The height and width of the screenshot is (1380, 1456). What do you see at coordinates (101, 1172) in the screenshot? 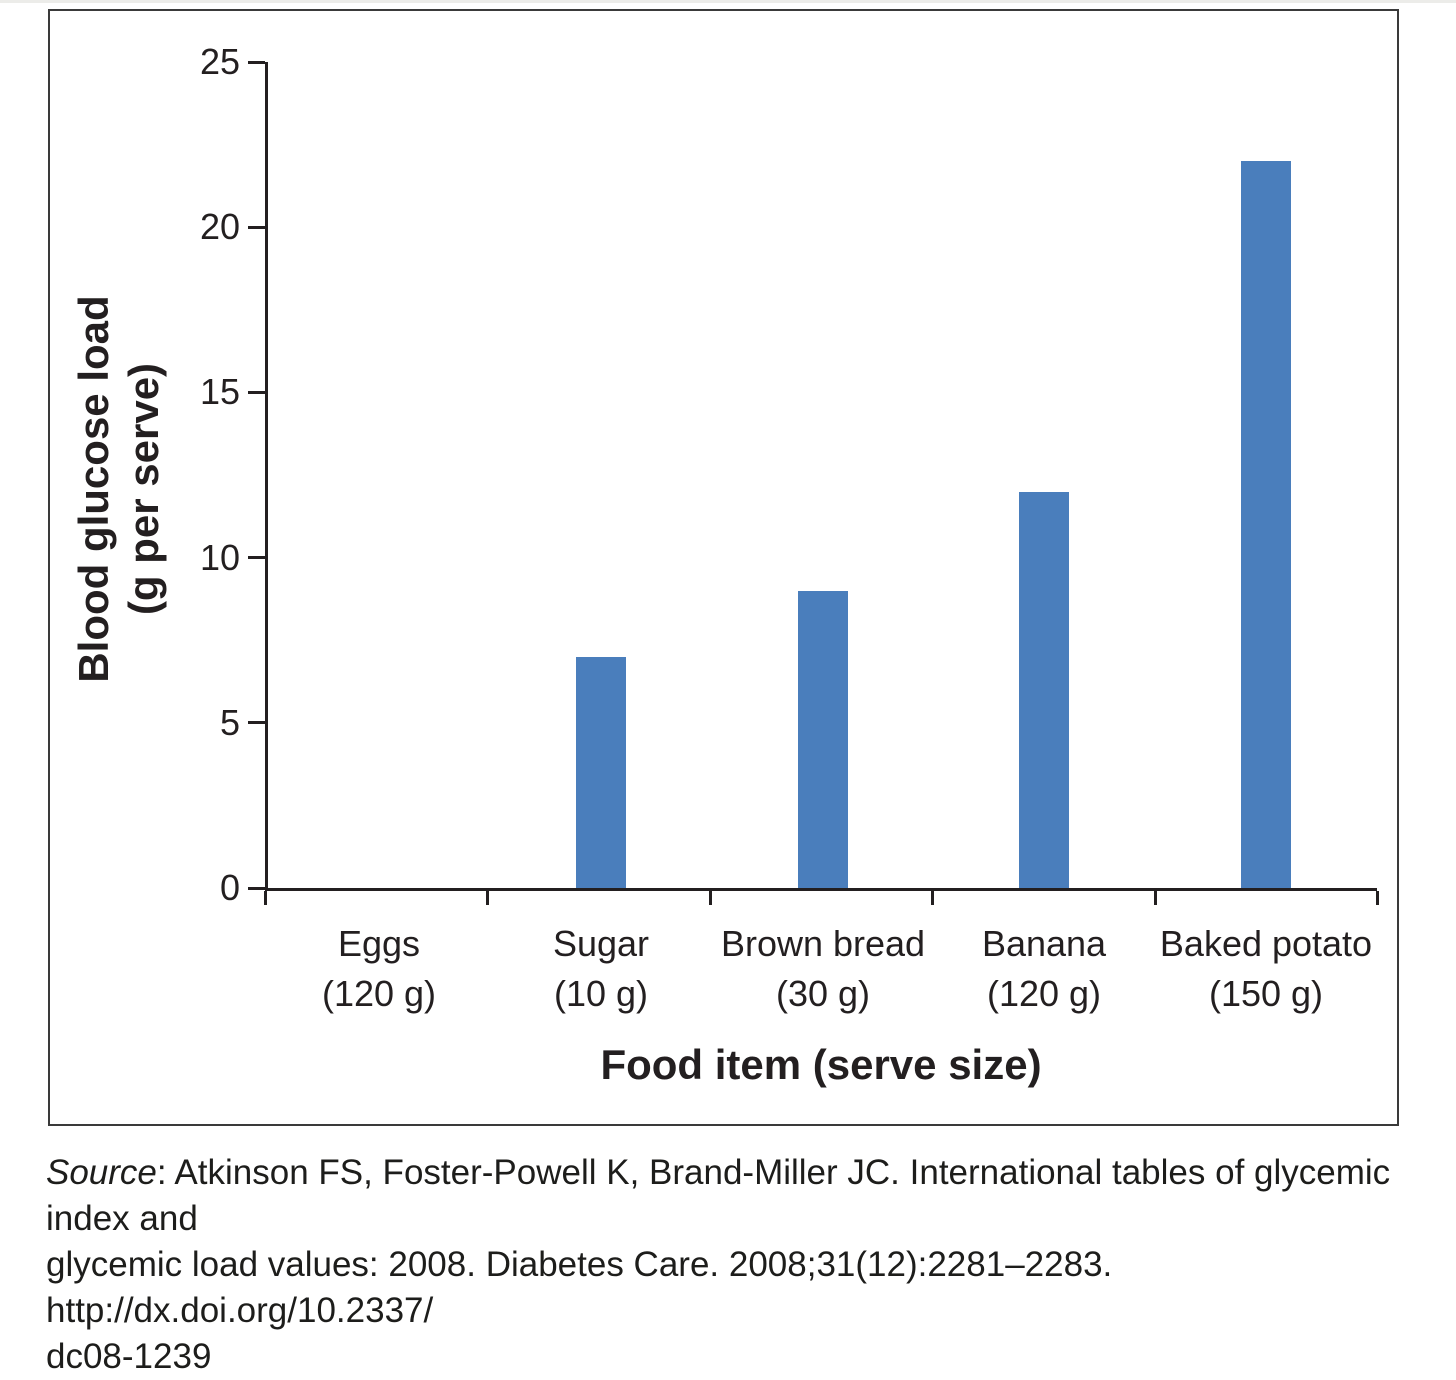
I see `source-label: Source` at bounding box center [101, 1172].